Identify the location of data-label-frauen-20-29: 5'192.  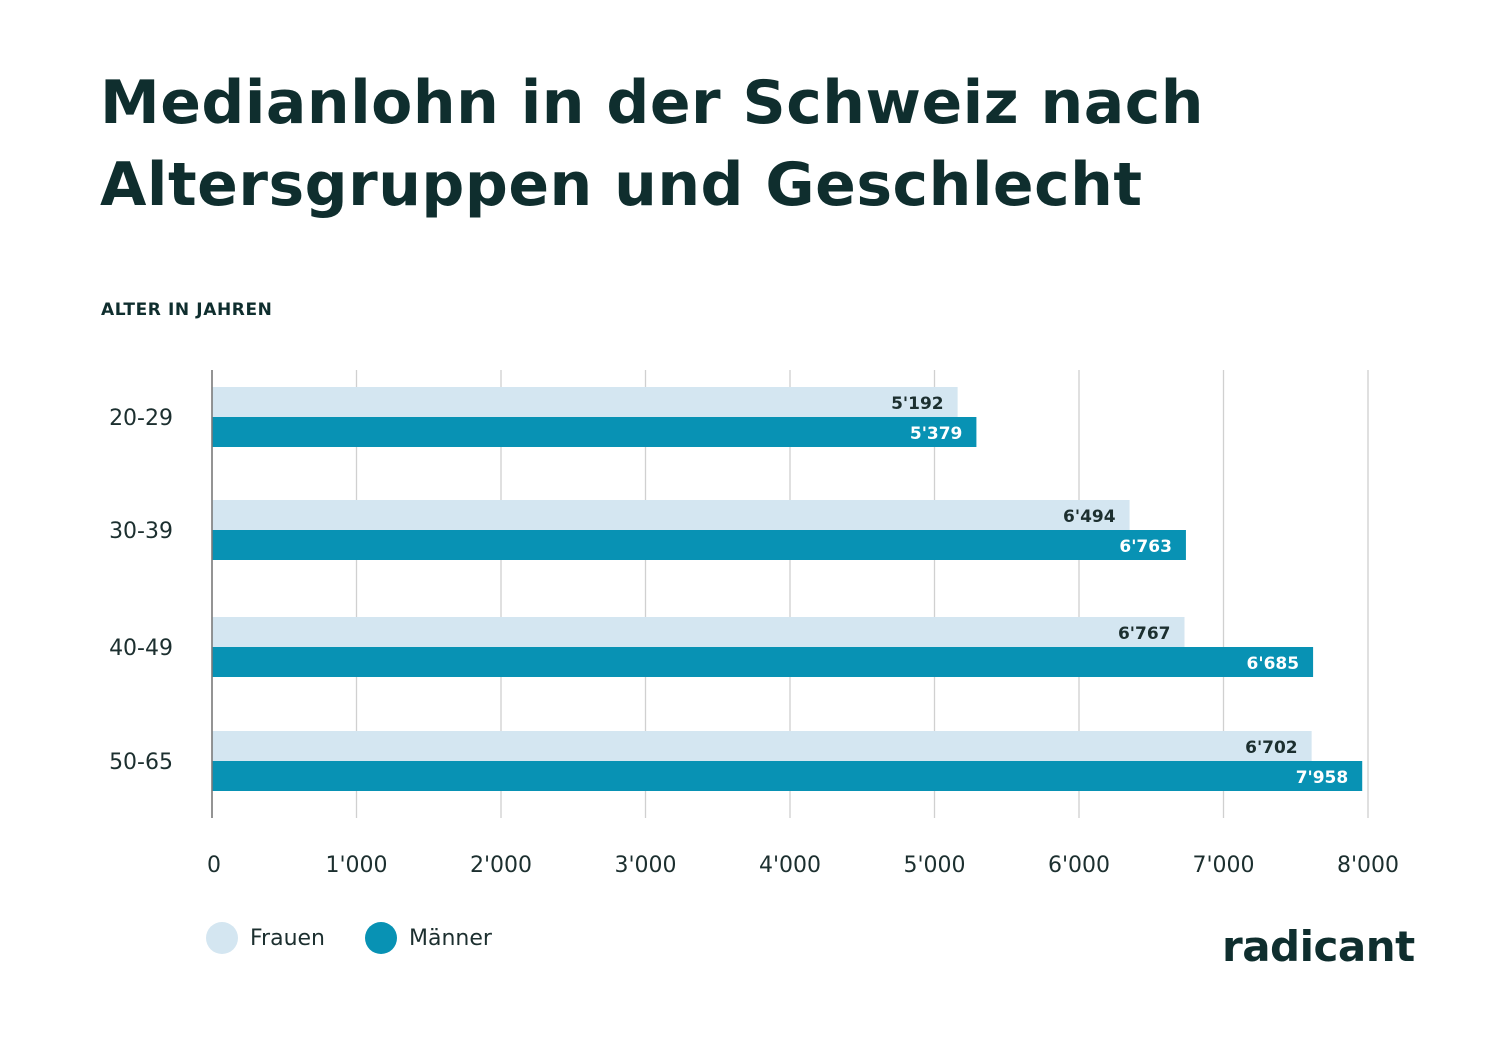
(917, 404).